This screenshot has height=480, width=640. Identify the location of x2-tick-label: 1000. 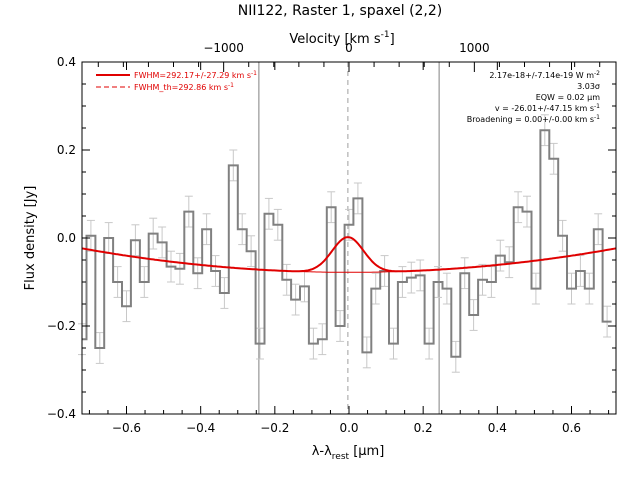
(474, 48).